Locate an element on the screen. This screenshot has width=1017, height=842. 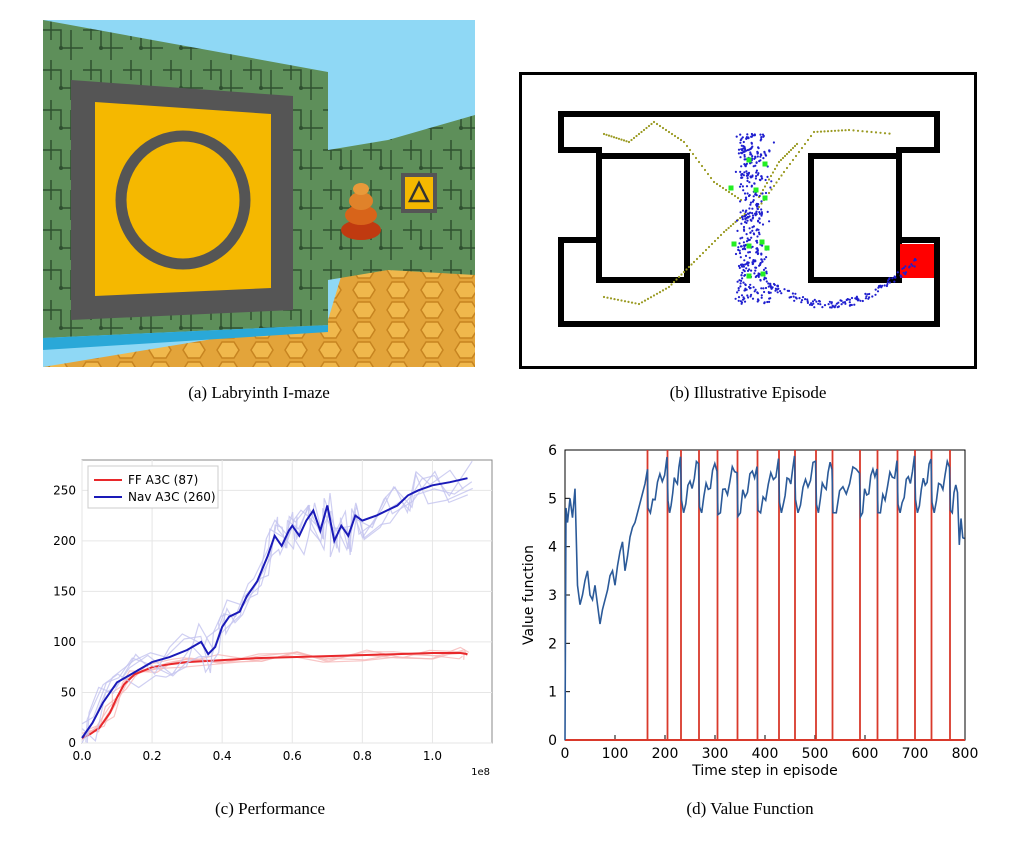
y-tick-label: 2 is located at coordinates (552, 644).